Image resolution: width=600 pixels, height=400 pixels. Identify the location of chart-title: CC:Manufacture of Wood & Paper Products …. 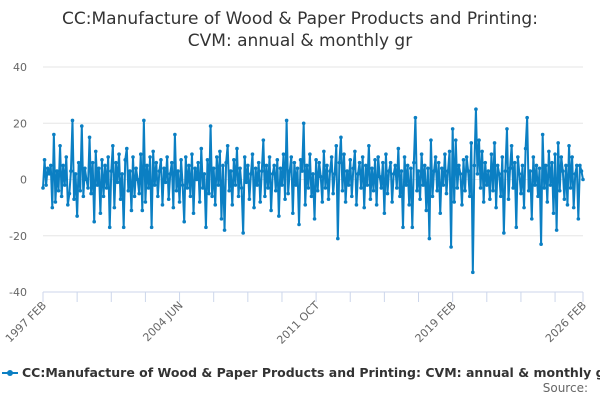
(300, 30).